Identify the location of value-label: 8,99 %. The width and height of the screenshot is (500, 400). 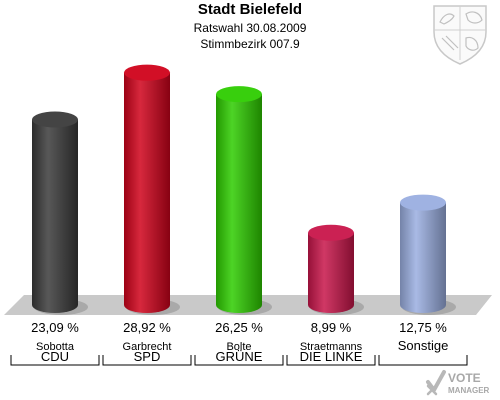
(331, 327).